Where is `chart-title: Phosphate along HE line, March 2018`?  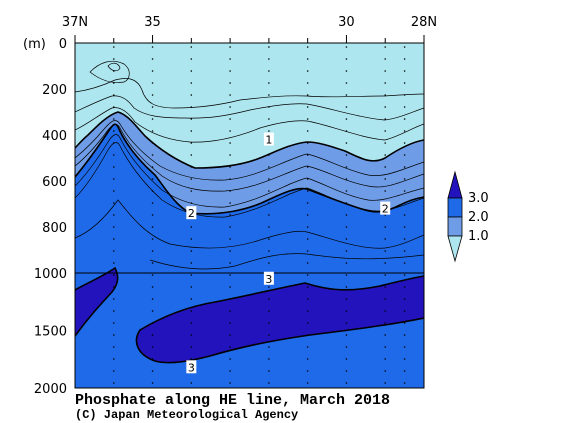
chart-title: Phosphate along HE line, March 2018 is located at coordinates (232, 400).